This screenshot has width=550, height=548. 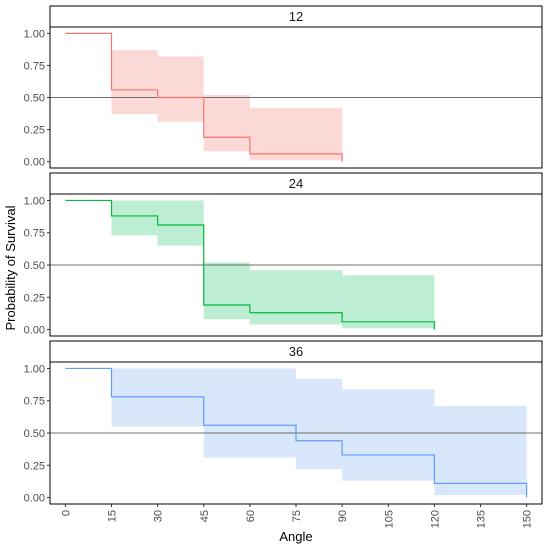 I want to click on y-axis-title: Probability of Survival, so click(x=10, y=267).